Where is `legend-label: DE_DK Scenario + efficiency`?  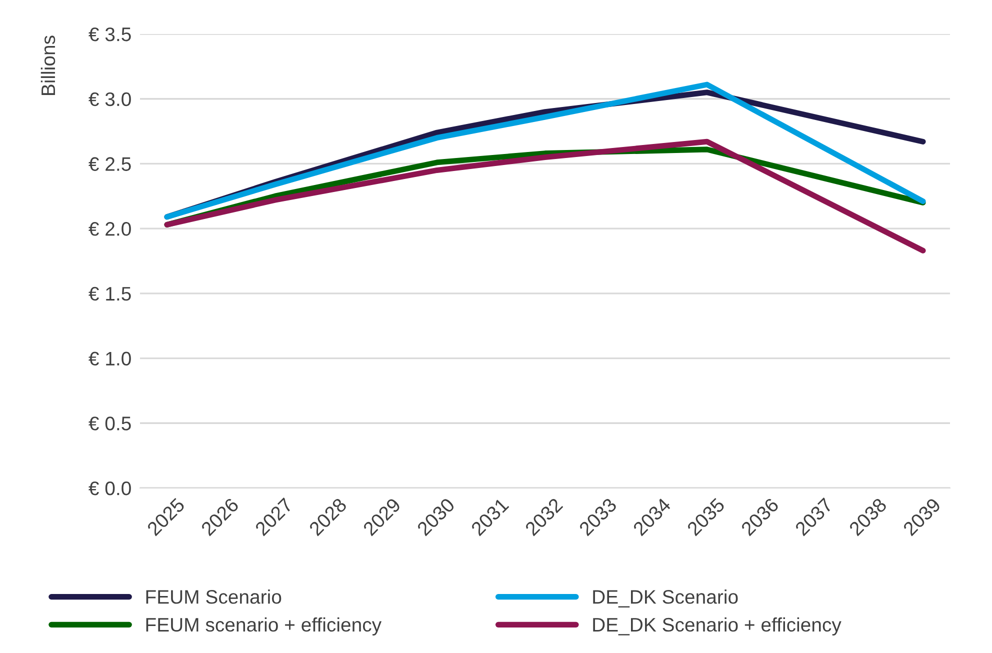
legend-label: DE_DK Scenario + efficiency is located at coordinates (717, 626).